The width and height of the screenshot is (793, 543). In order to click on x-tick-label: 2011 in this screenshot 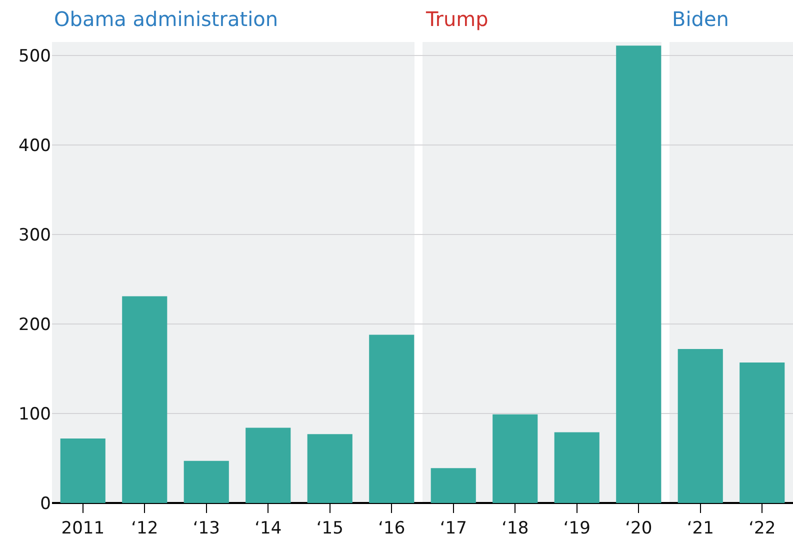, I will do `click(83, 528)`.